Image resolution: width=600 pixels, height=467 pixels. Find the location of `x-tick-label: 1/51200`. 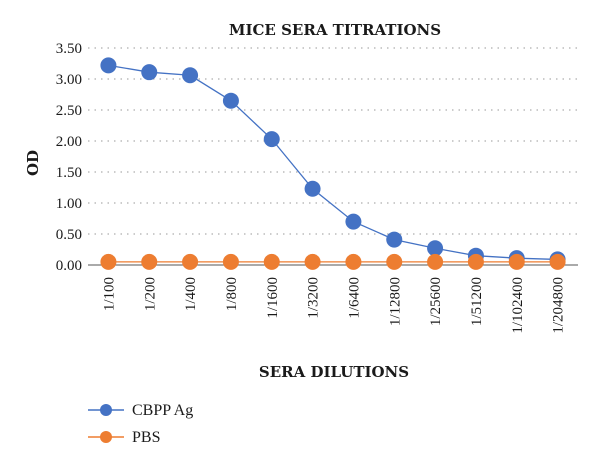

x-tick-label: 1/51200 is located at coordinates (477, 301).